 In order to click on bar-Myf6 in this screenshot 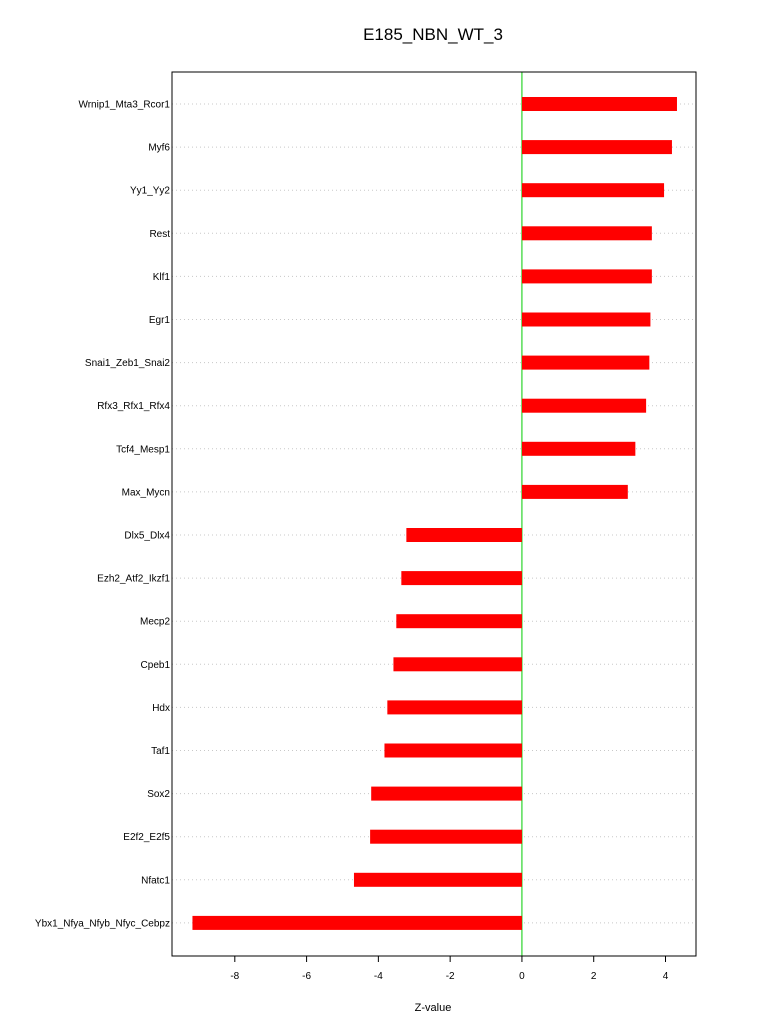, I will do `click(596, 147)`.